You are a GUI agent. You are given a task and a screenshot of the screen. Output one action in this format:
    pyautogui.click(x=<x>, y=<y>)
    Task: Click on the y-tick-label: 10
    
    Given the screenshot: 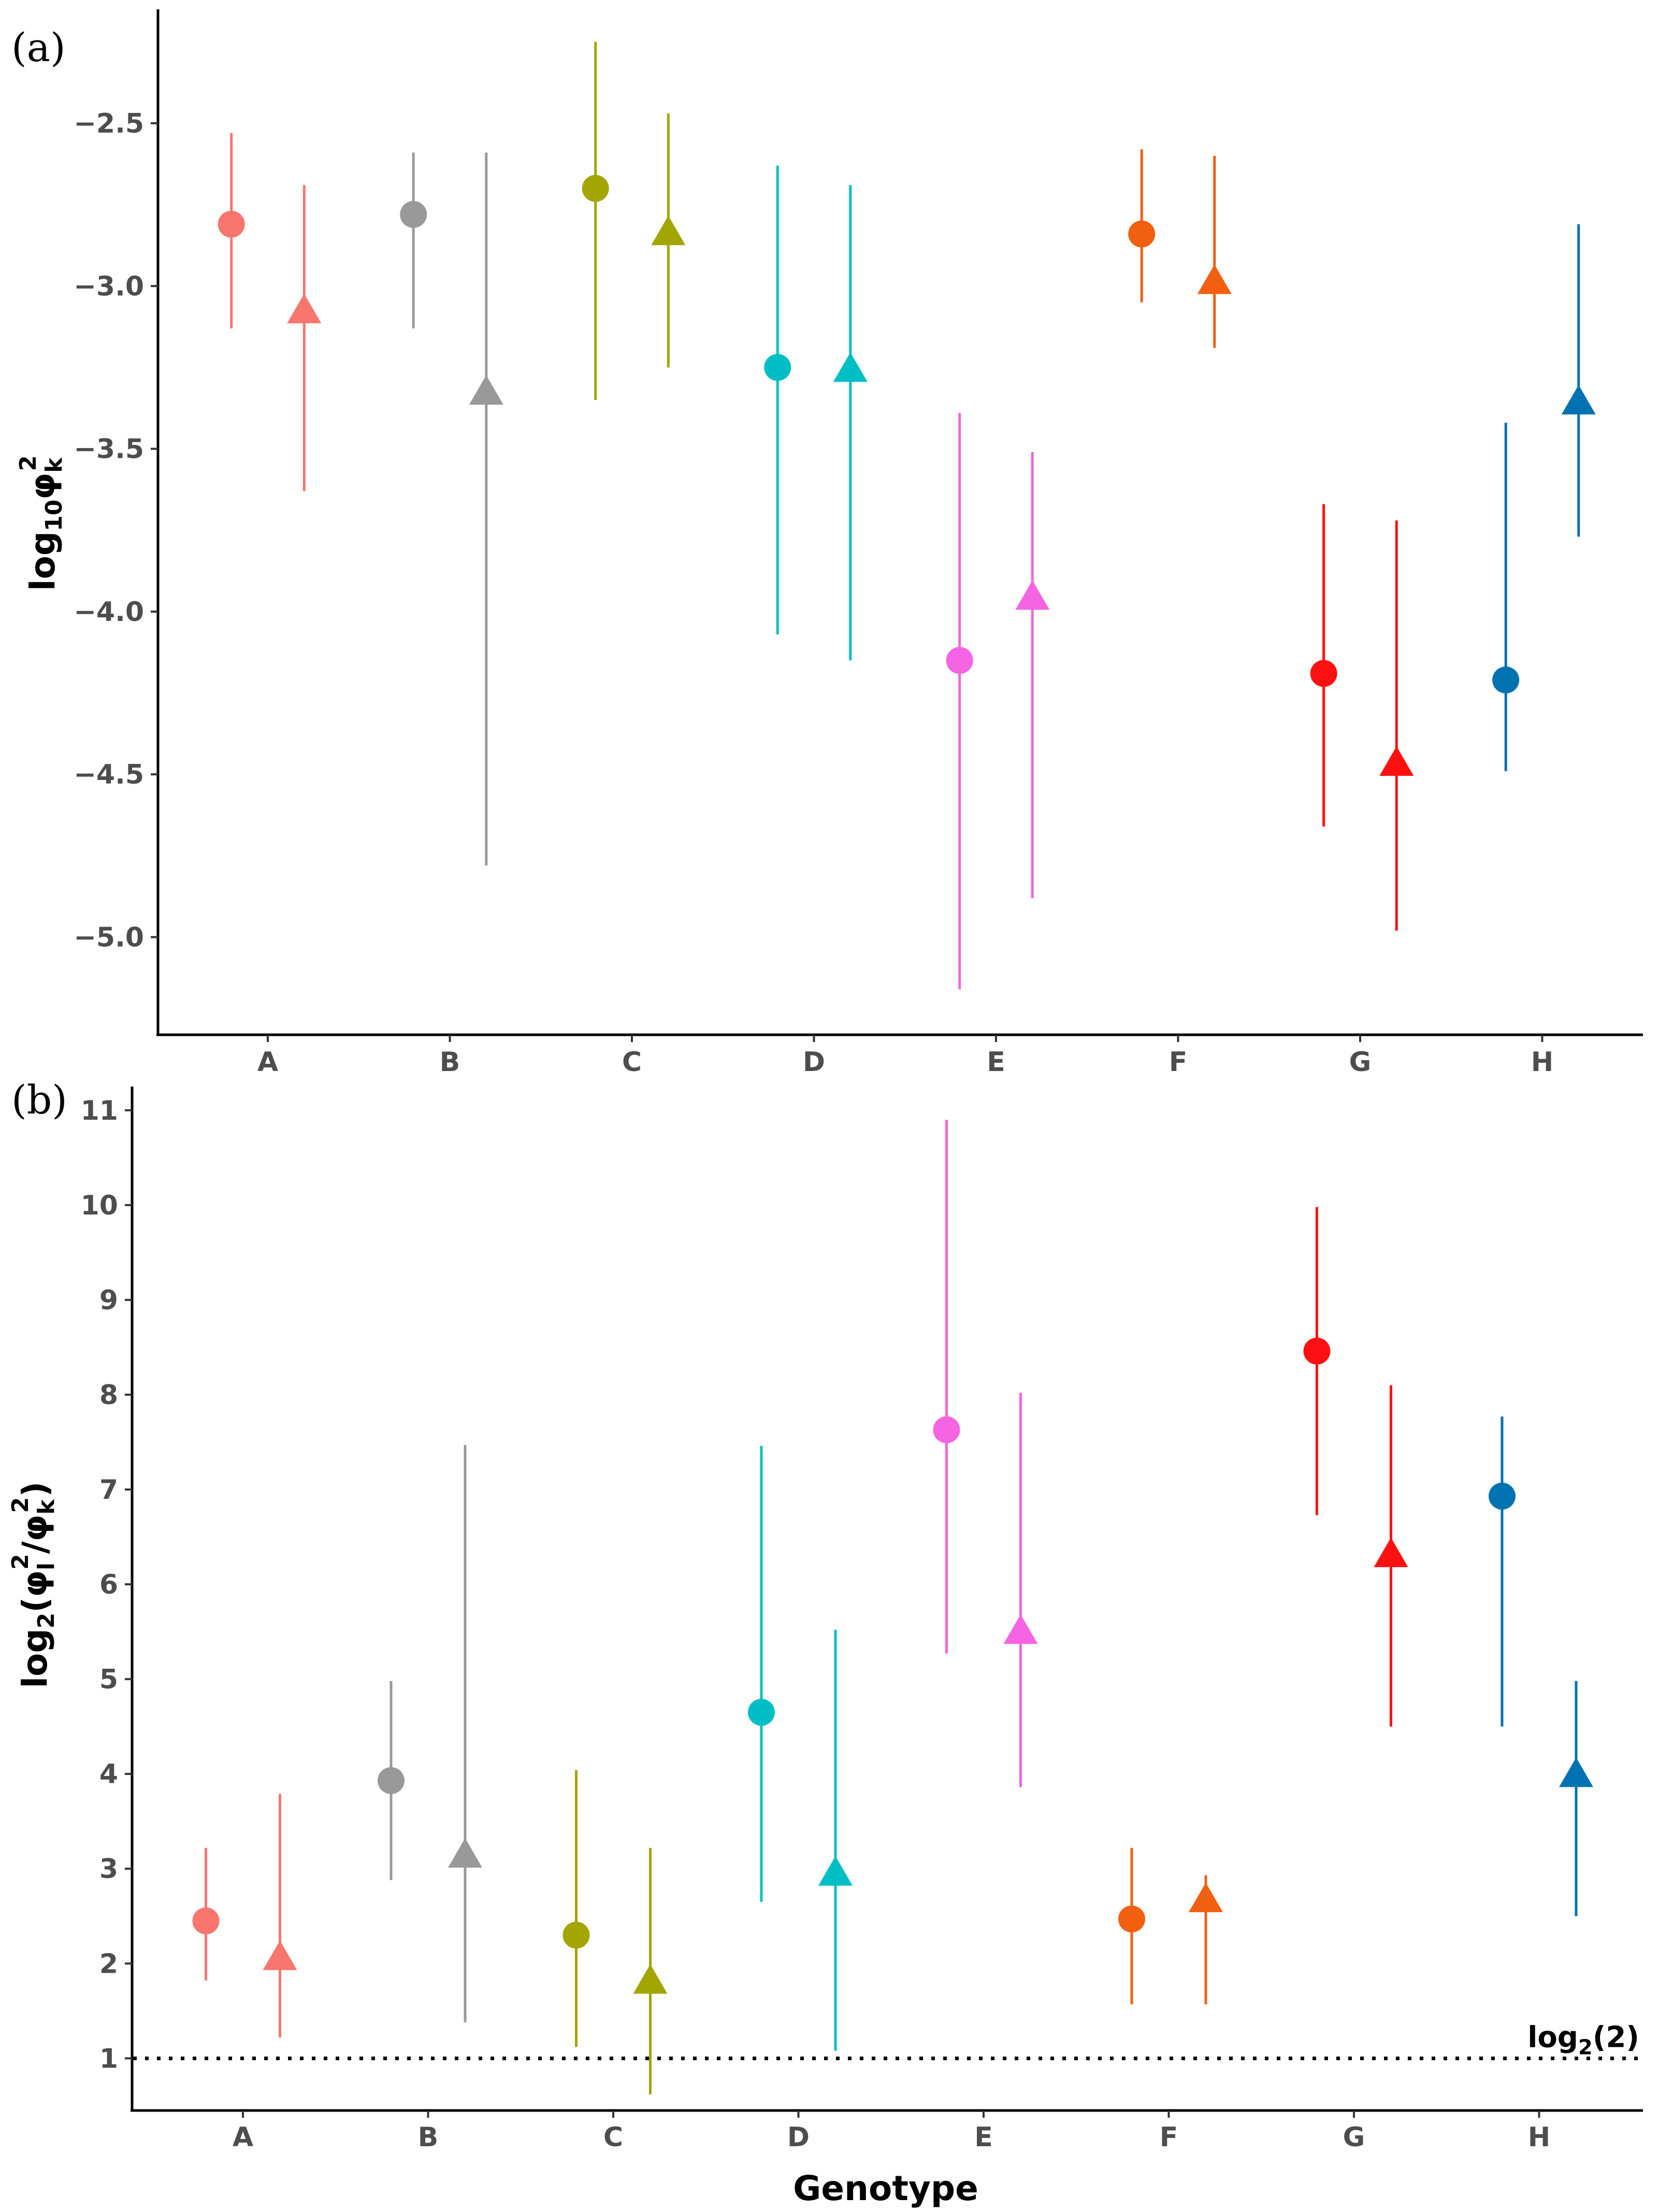 What is the action you would take?
    pyautogui.click(x=99, y=1205)
    